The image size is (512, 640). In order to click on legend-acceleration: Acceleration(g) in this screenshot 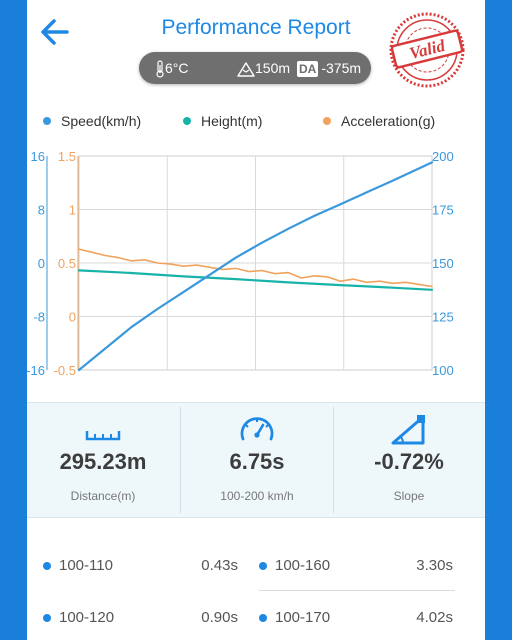, I will do `click(379, 121)`.